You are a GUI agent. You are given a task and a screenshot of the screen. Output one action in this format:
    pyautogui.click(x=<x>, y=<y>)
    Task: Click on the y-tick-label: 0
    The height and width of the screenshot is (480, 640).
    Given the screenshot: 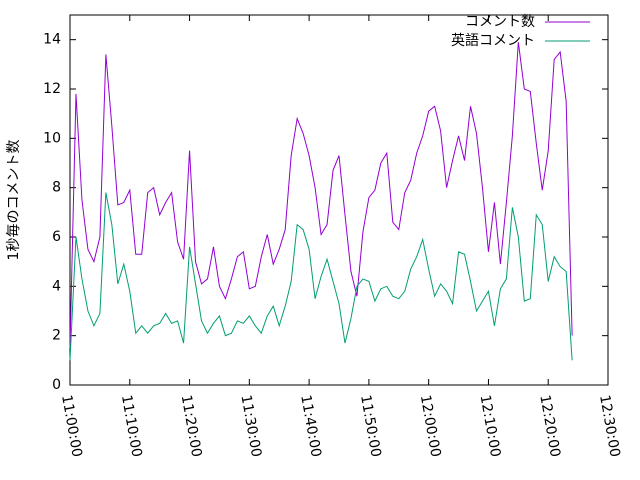 What is the action you would take?
    pyautogui.click(x=56, y=385)
    